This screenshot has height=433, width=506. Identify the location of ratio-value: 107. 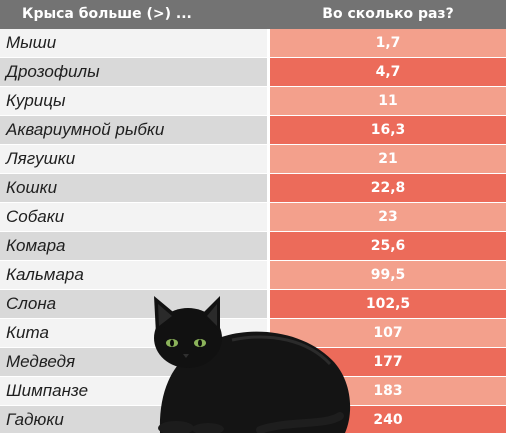
(388, 333).